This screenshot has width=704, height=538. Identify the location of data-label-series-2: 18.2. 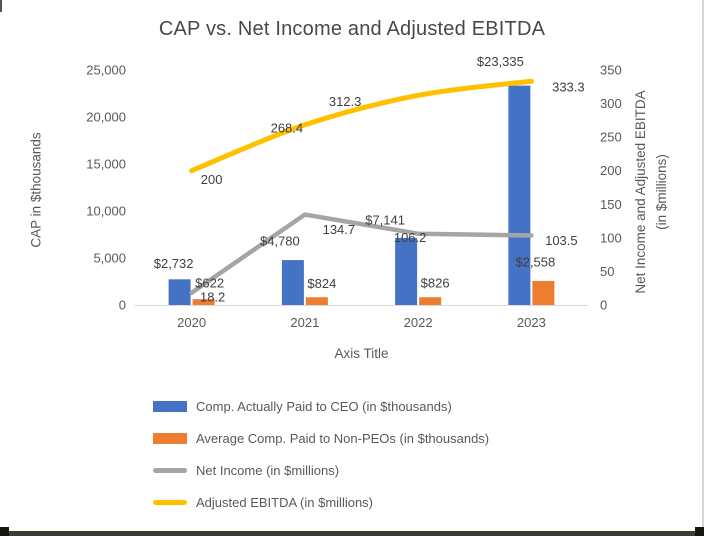
(212, 296).